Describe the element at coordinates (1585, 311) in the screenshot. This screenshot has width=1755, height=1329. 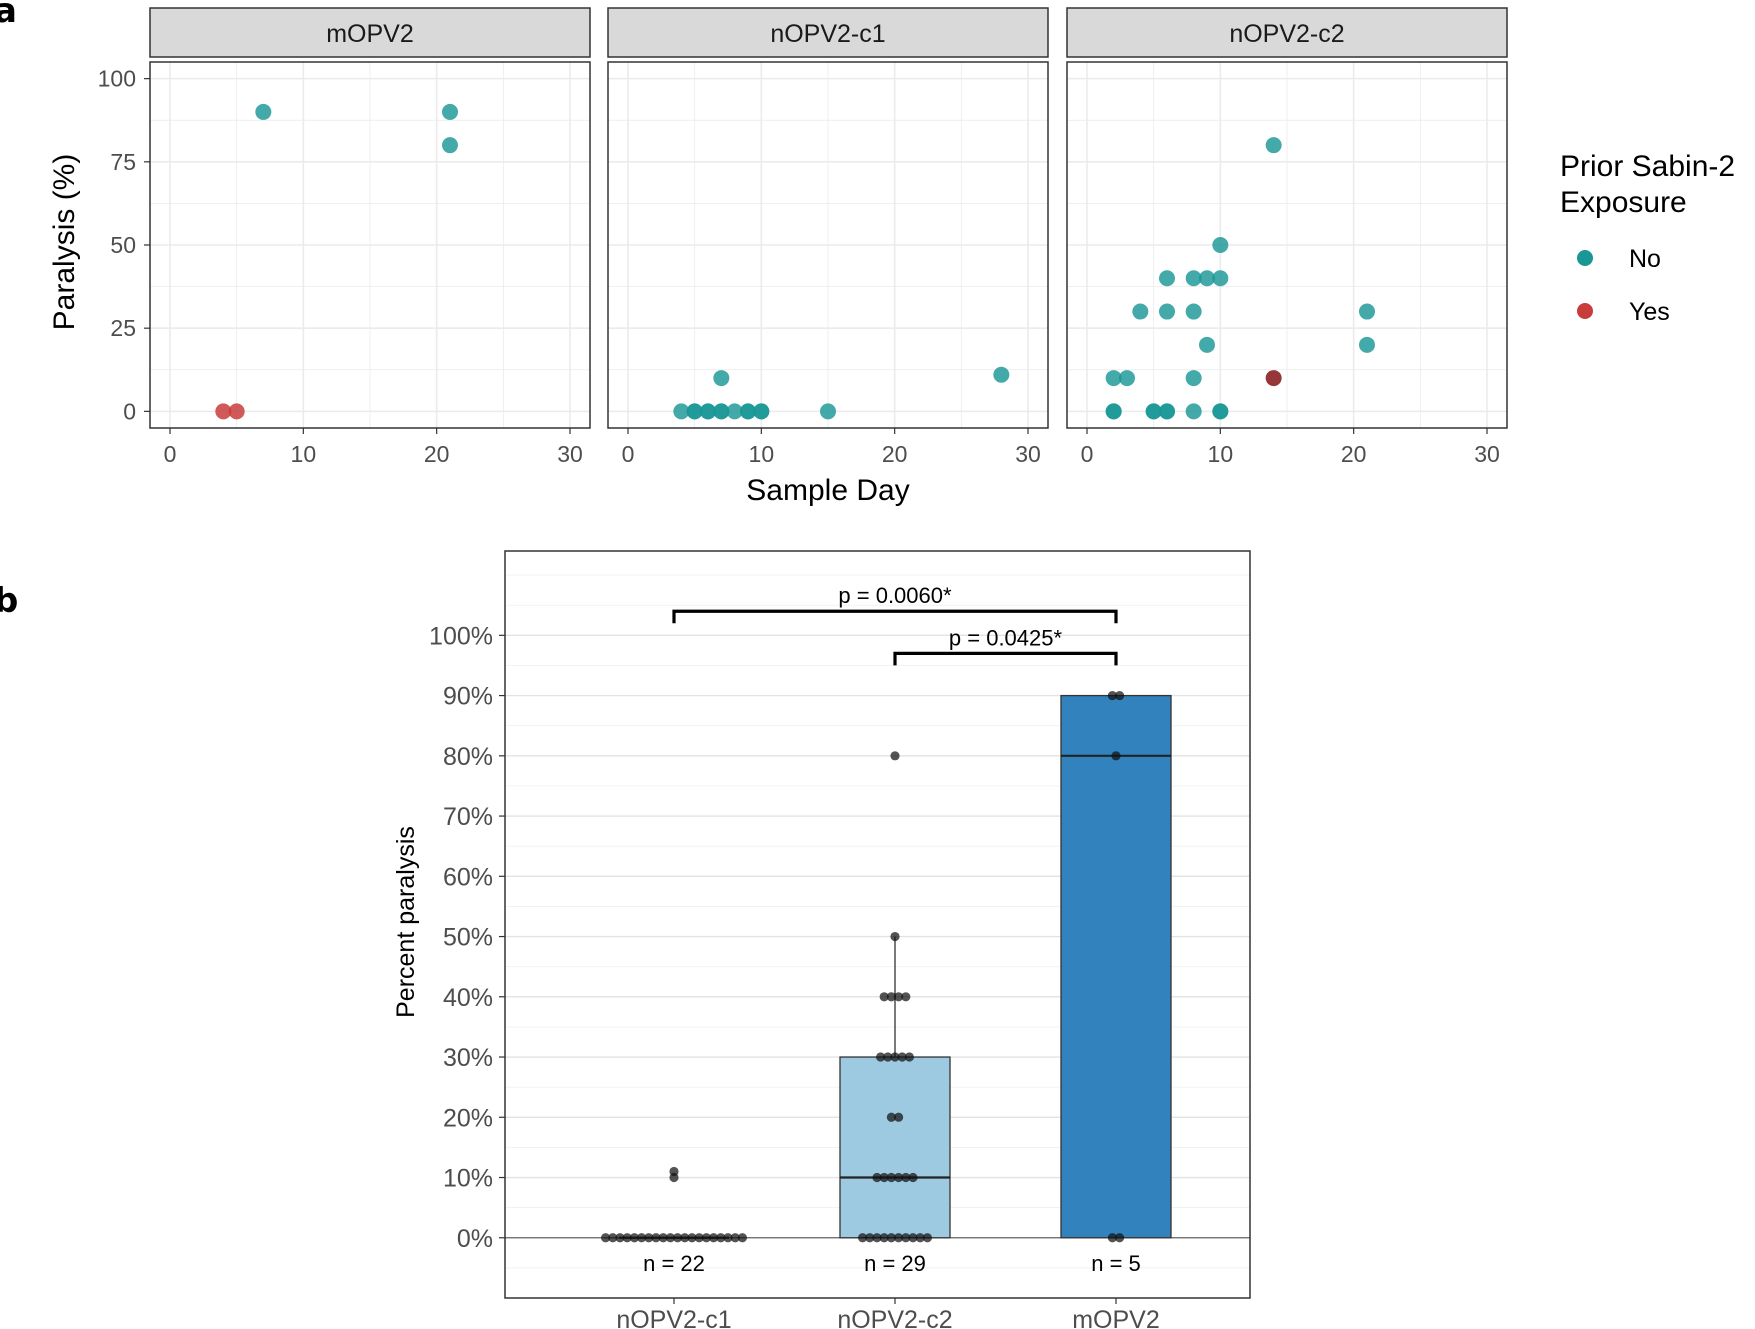
I see `legend-yes-marker` at that location.